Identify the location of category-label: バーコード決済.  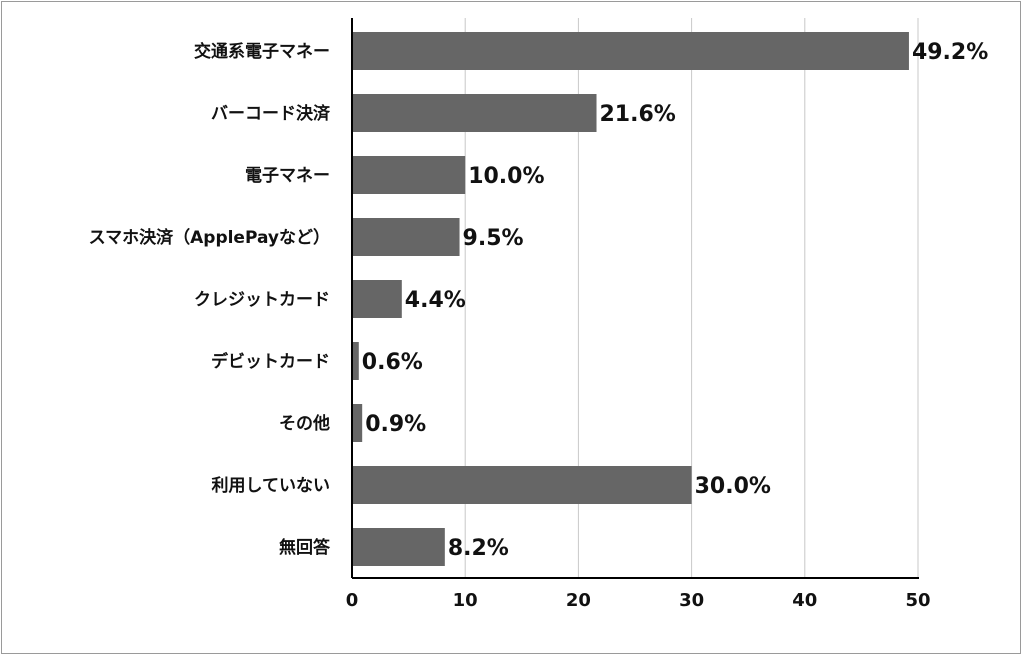
(271, 113).